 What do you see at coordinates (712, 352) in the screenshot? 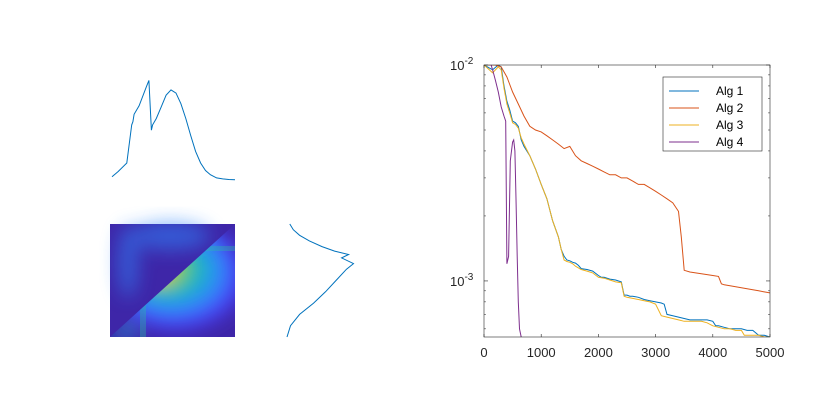
I see `x-tick-label: 4000` at bounding box center [712, 352].